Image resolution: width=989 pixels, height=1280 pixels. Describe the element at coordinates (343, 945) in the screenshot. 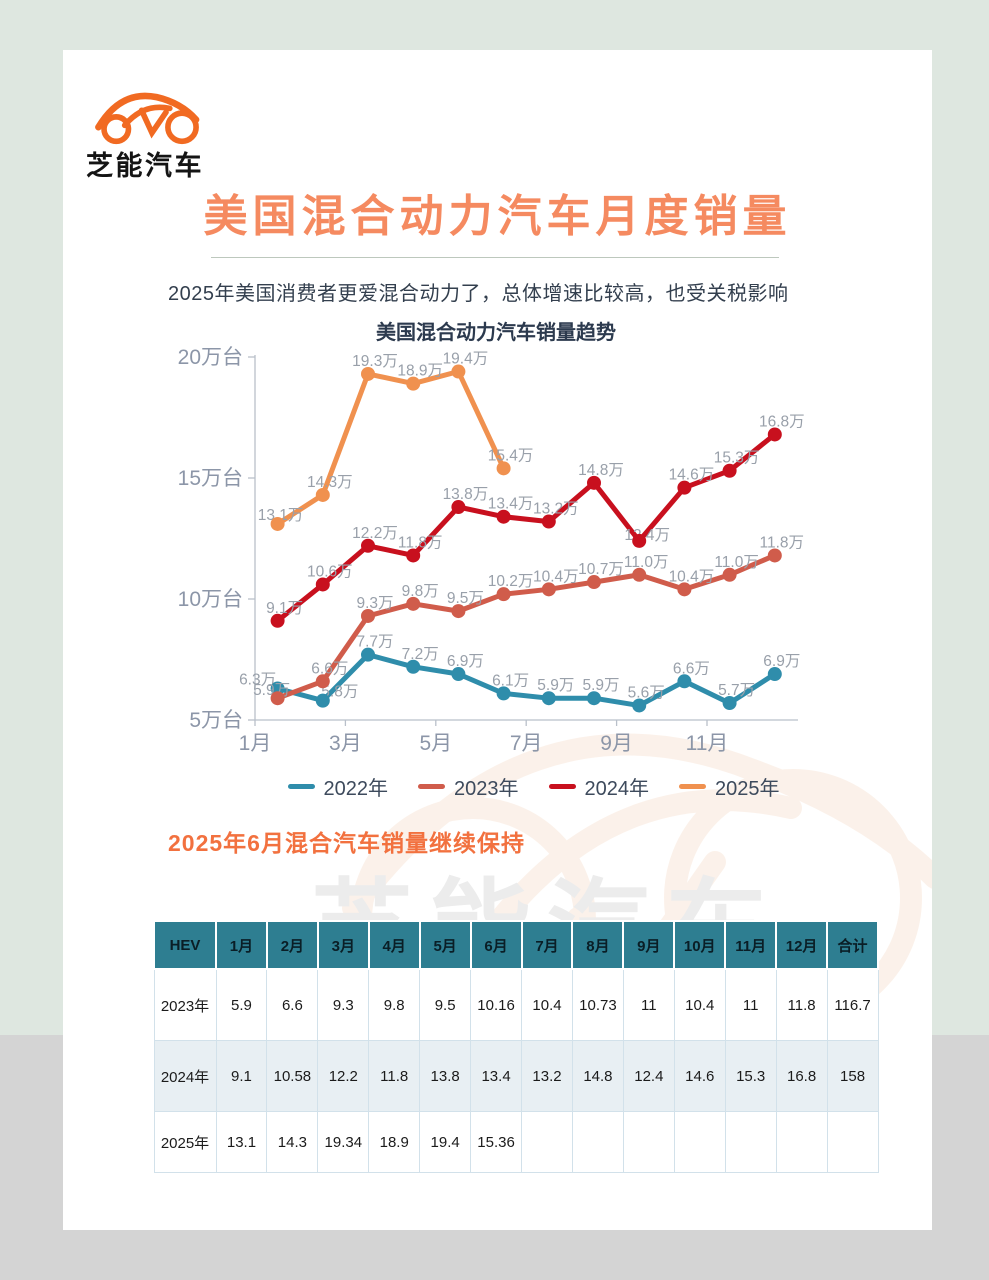

I see `table-header-cell: 3月` at that location.